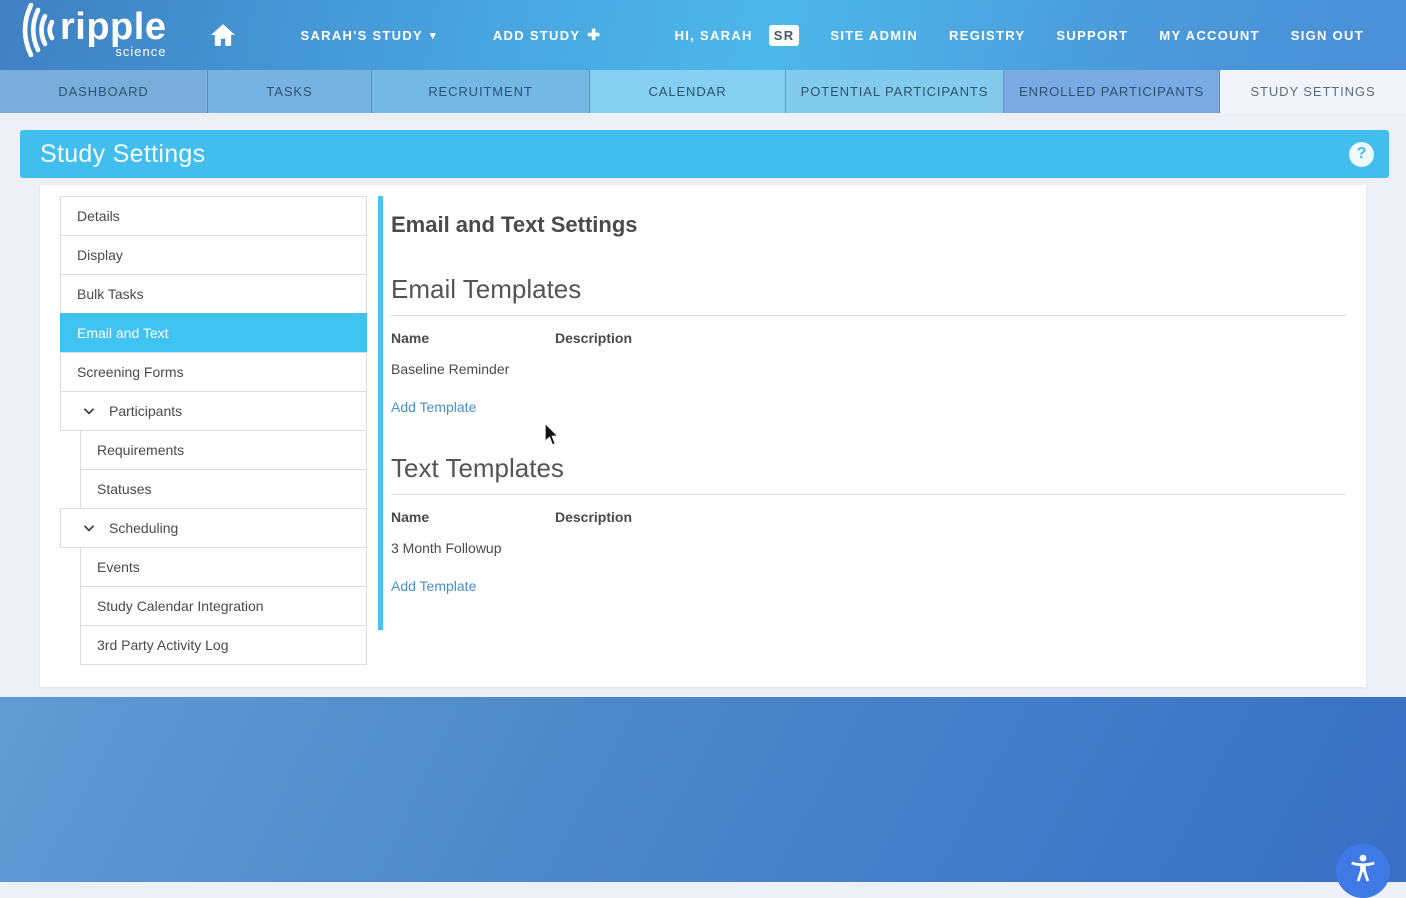  What do you see at coordinates (223, 567) in the screenshot?
I see `sidebar-item-events: Events` at bounding box center [223, 567].